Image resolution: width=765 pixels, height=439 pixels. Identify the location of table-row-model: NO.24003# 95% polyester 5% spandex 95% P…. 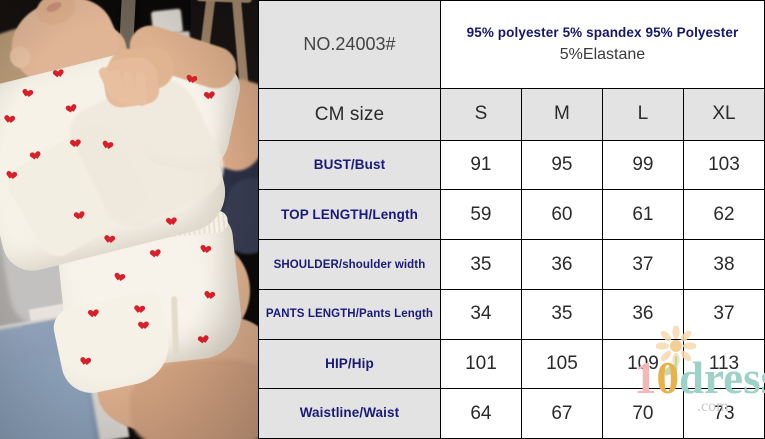
(511, 44).